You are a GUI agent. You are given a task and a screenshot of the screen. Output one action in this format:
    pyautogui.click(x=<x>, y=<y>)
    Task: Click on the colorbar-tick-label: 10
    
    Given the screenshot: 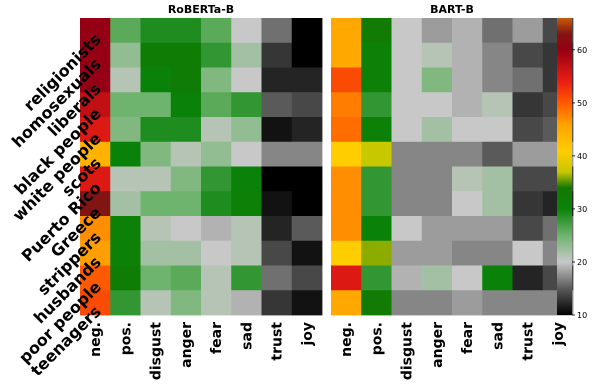 What is the action you would take?
    pyautogui.click(x=582, y=315)
    